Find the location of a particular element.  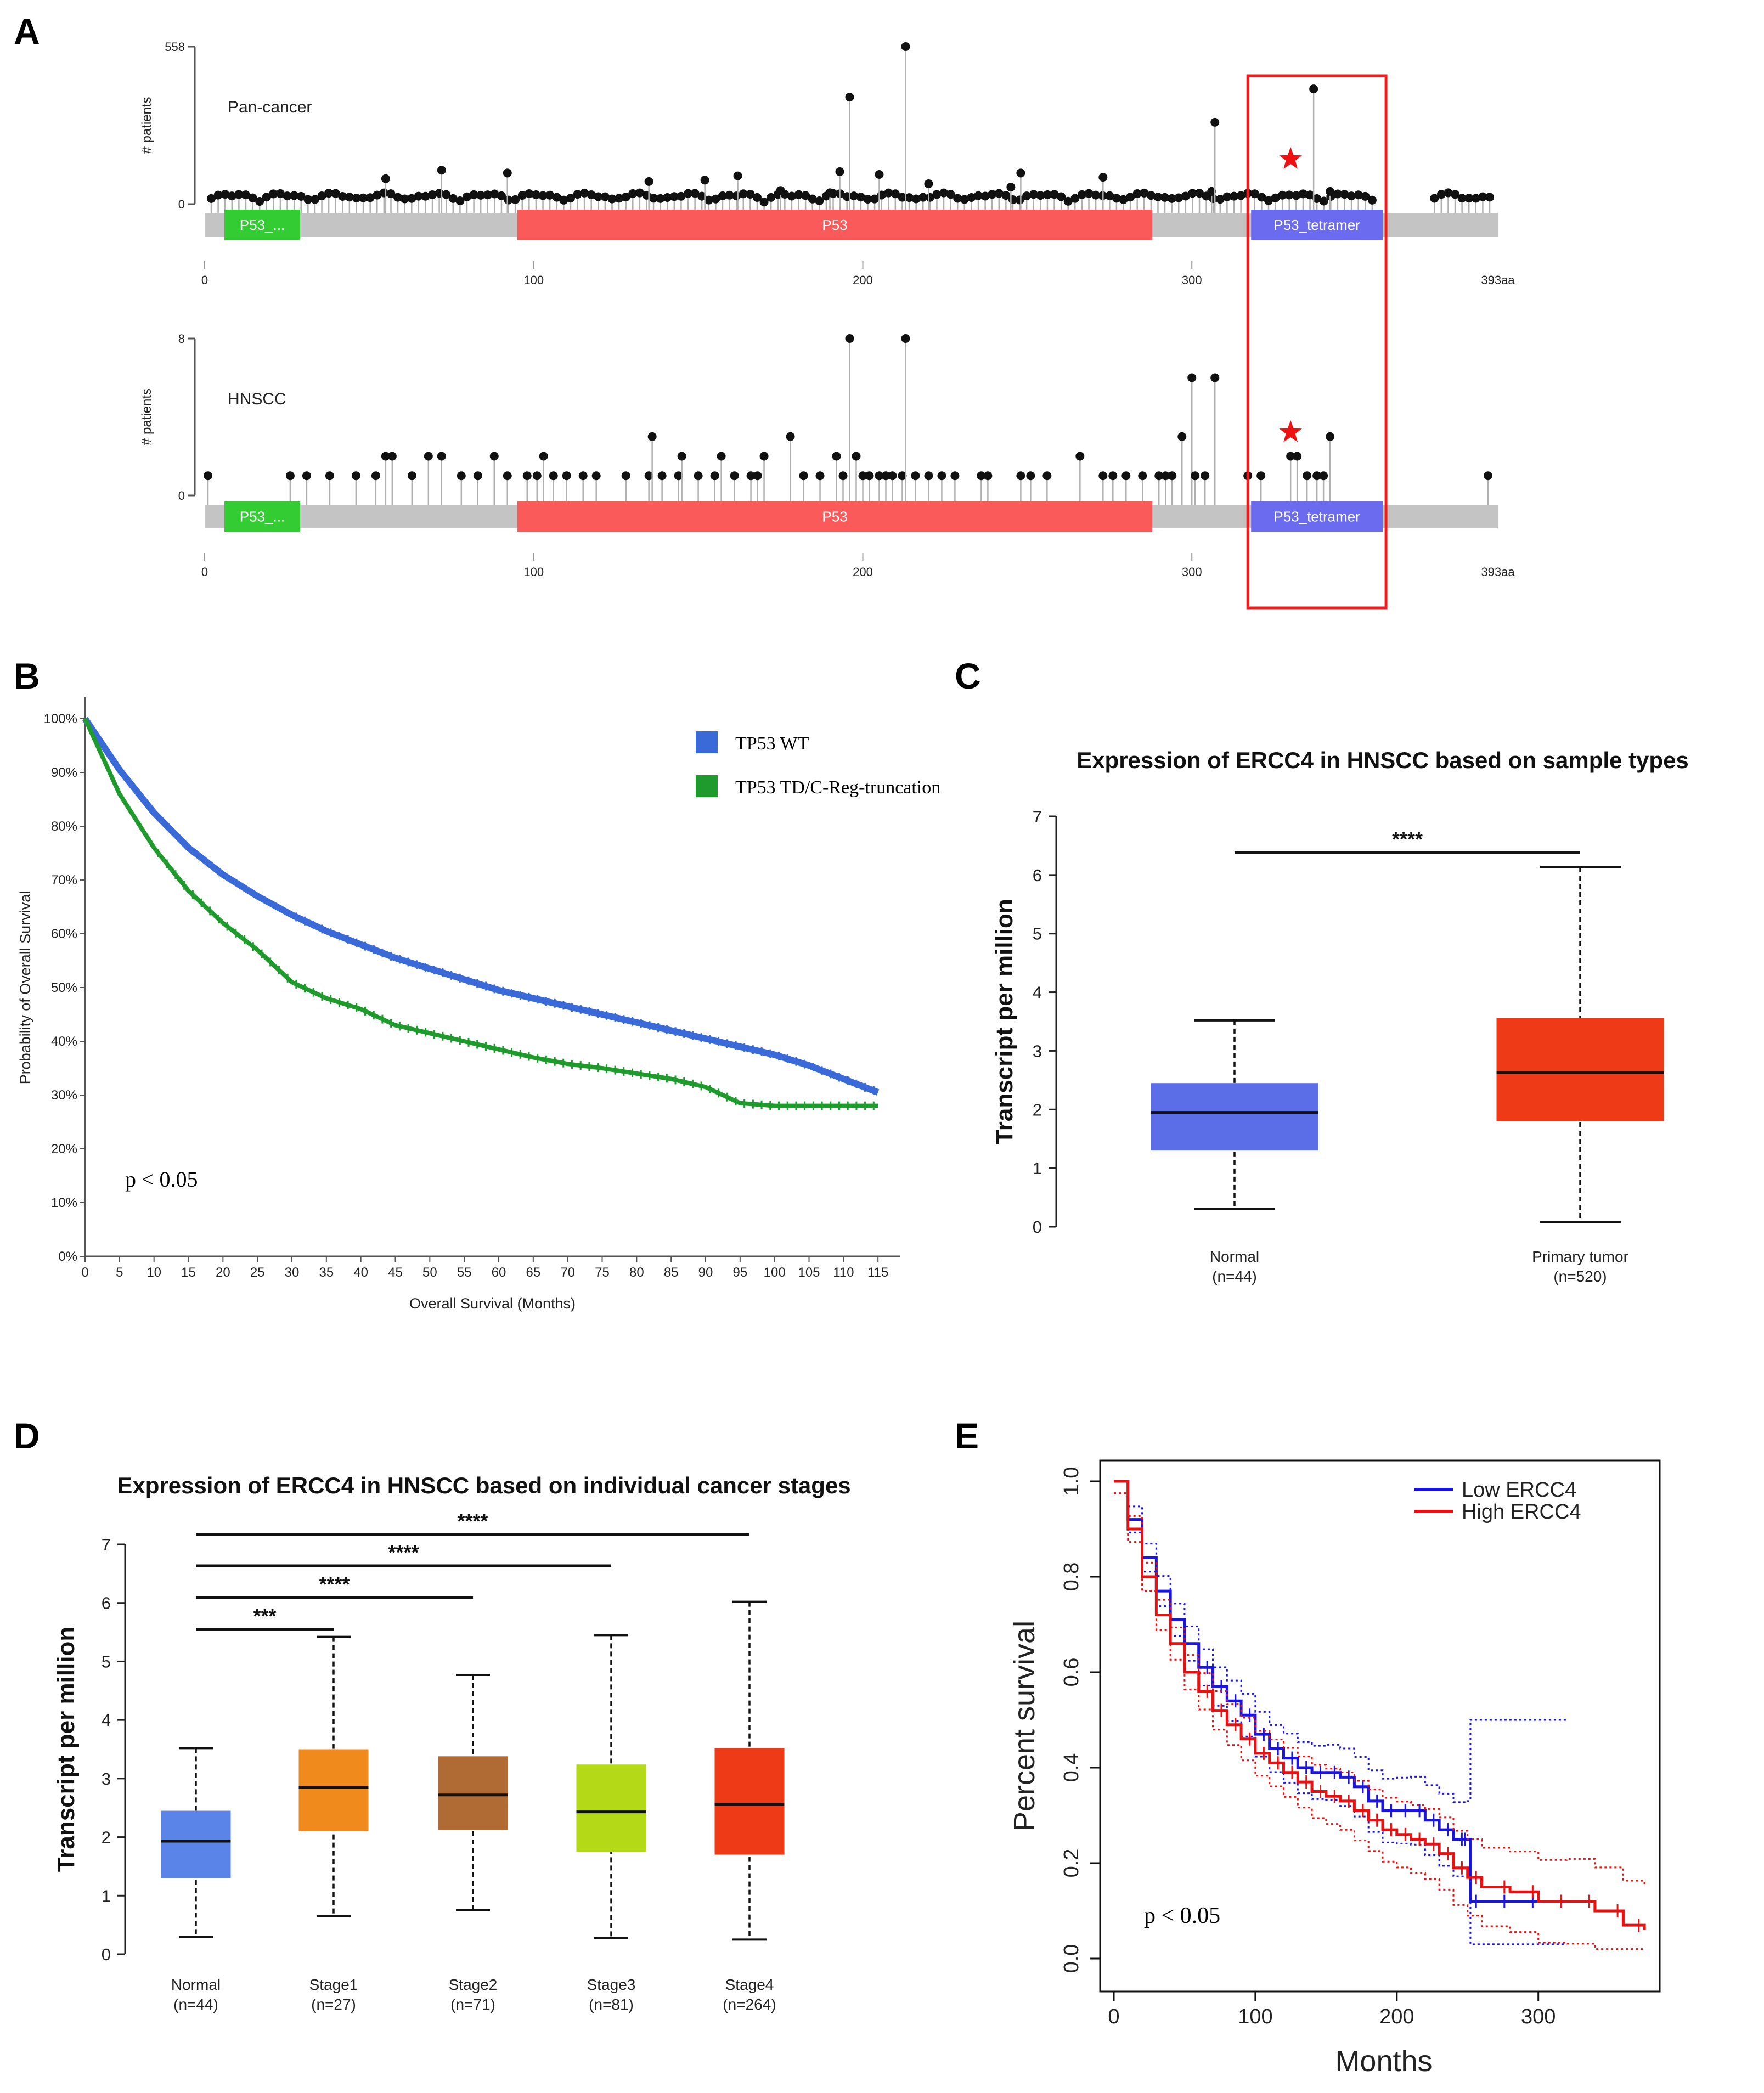

x-tick-label: 20 is located at coordinates (223, 1272).